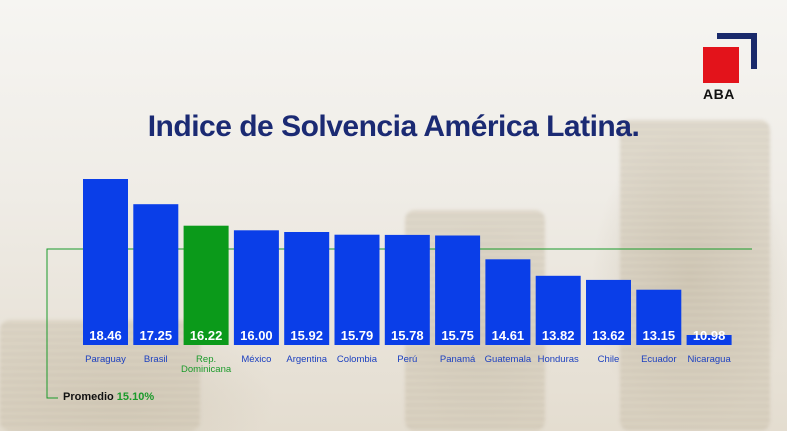 The image size is (787, 431). What do you see at coordinates (458, 359) in the screenshot?
I see `category-label-7: Panamá` at bounding box center [458, 359].